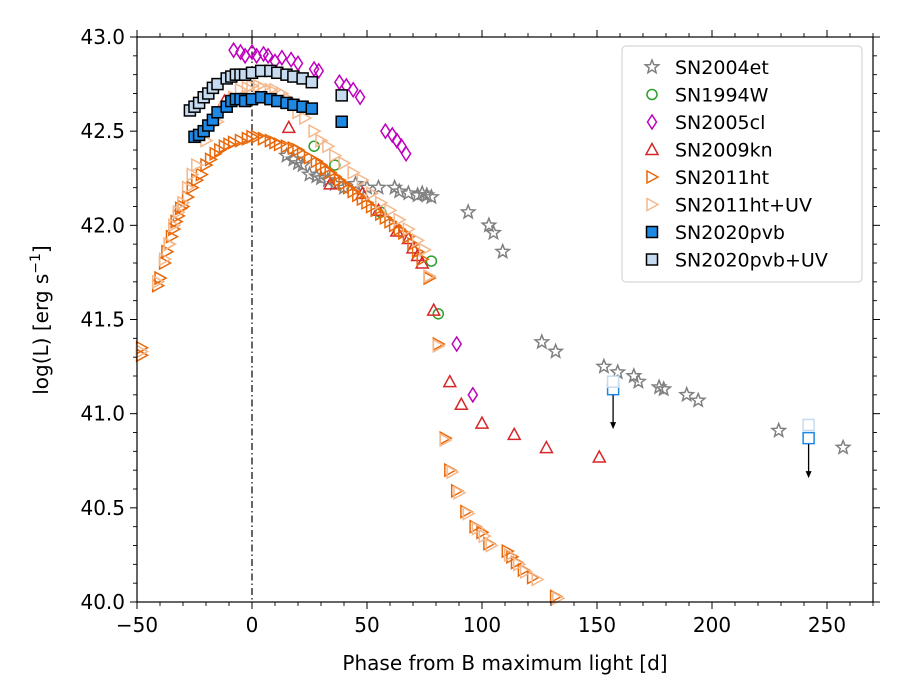 The width and height of the screenshot is (900, 700). I want to click on series-sn2020pvb+uv, so click(265, 90).